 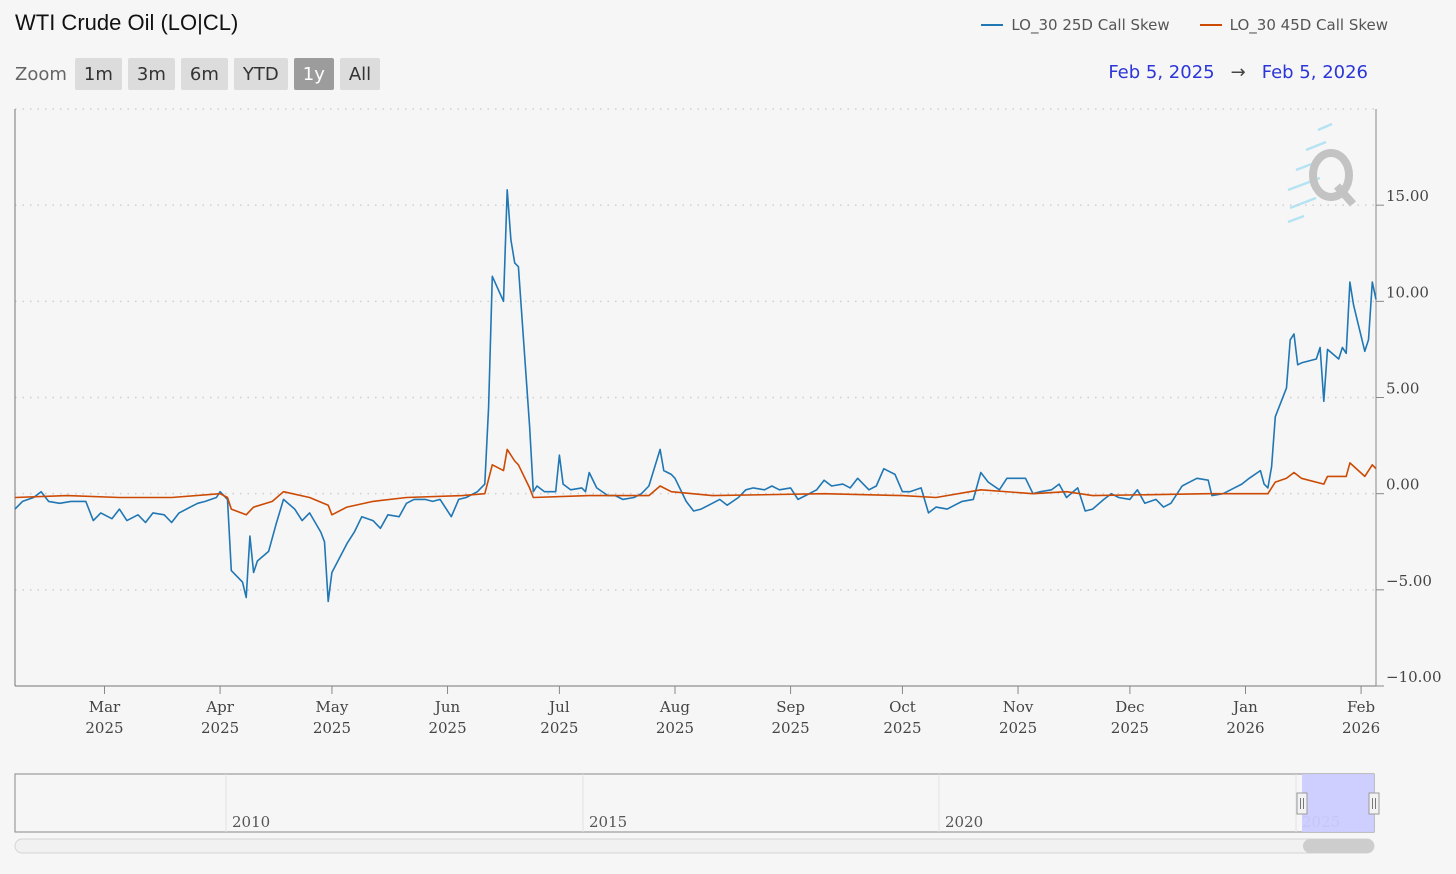 I want to click on legend-swatch-25d, so click(x=992, y=25).